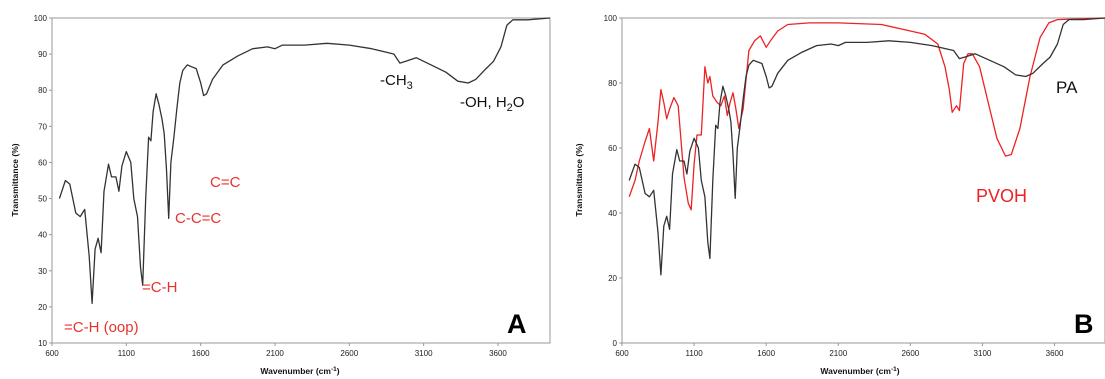 Image resolution: width=1105 pixels, height=379 pixels. What do you see at coordinates (42, 126) in the screenshot?
I see `y-tick-label: 70` at bounding box center [42, 126].